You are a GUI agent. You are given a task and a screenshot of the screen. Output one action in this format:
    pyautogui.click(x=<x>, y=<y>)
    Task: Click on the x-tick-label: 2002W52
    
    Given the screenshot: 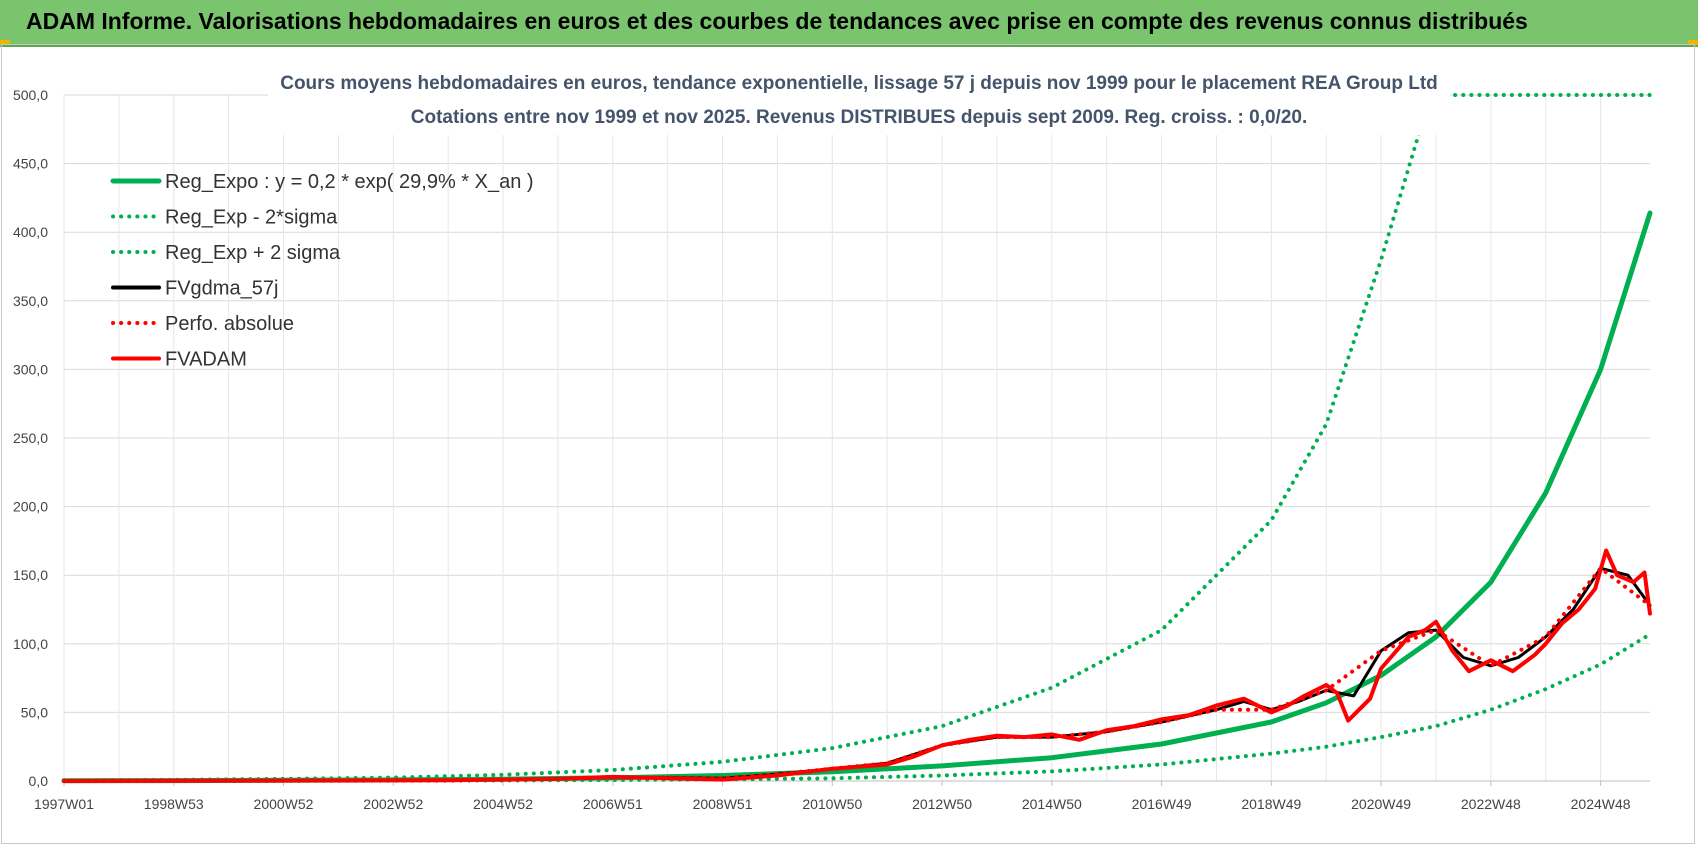 What is the action you would take?
    pyautogui.click(x=393, y=804)
    